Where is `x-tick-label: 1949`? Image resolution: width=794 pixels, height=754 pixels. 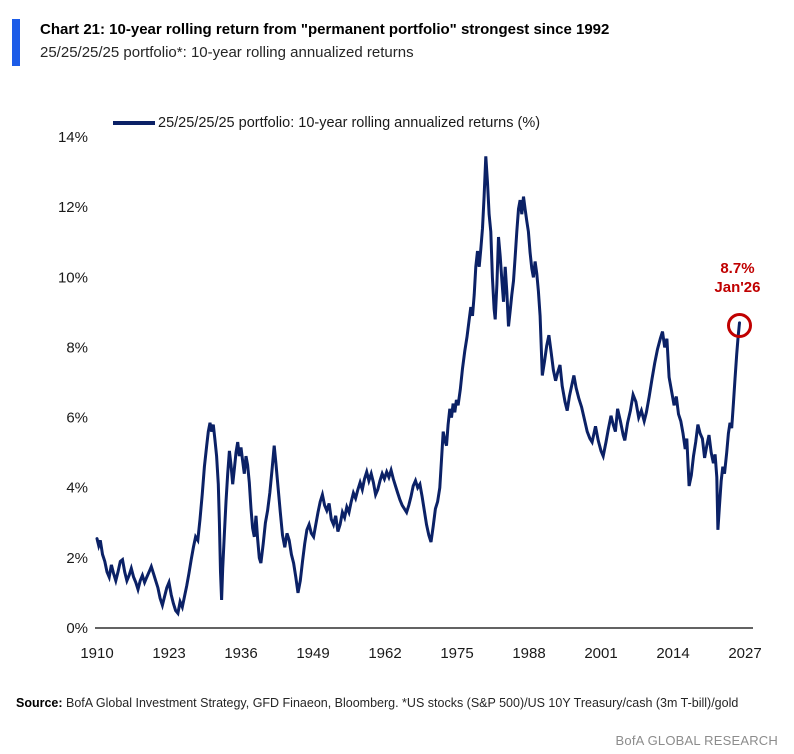
x-tick-label: 1949 is located at coordinates (312, 653).